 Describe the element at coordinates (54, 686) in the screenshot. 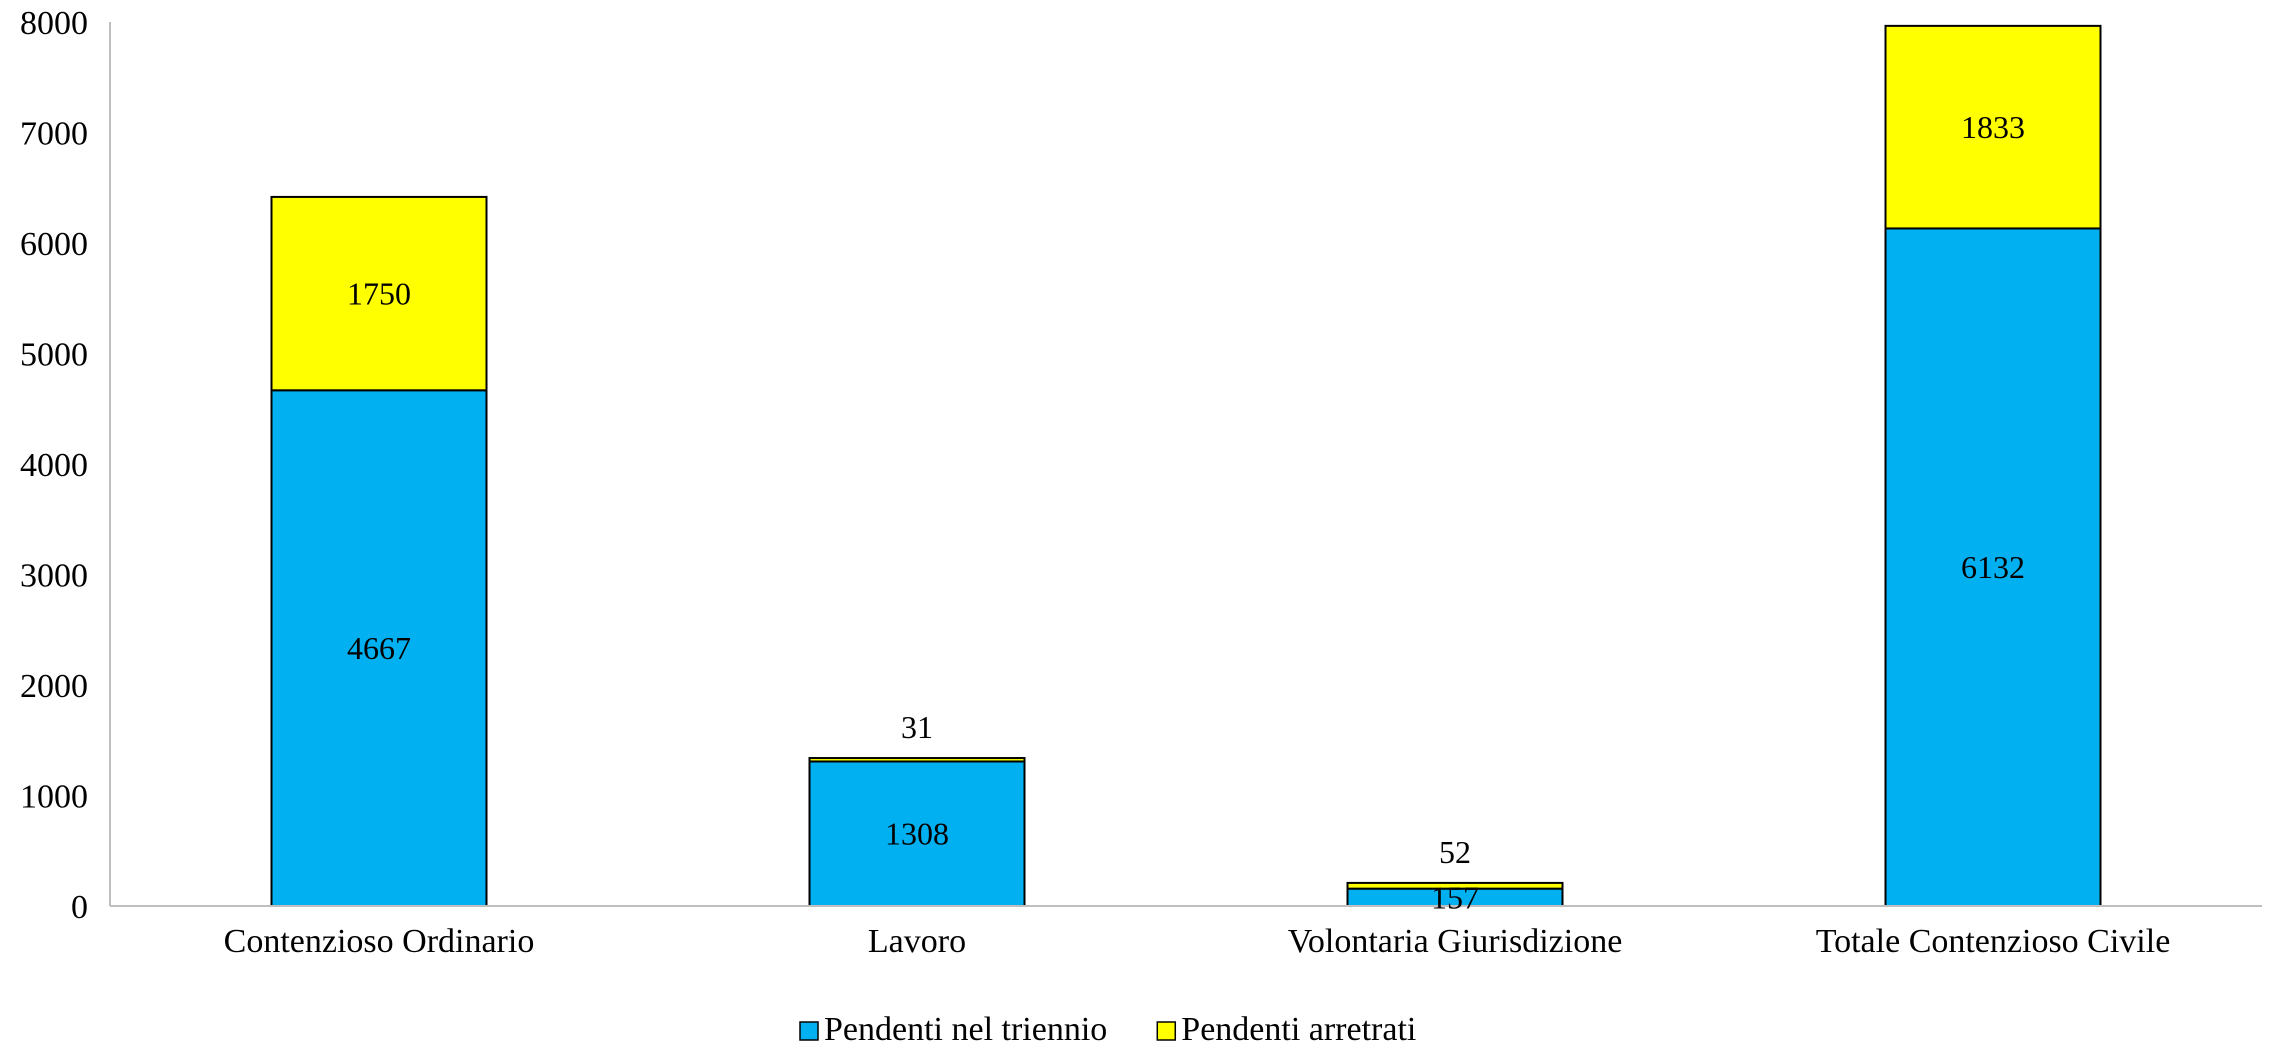

I see `y-tick-label: 2000` at that location.